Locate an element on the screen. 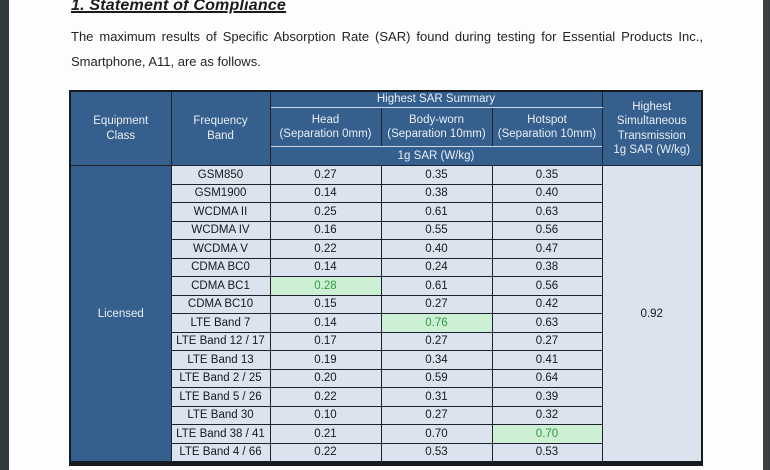 The width and height of the screenshot is (770, 470). head-sar-cell: 0.15 is located at coordinates (325, 304).